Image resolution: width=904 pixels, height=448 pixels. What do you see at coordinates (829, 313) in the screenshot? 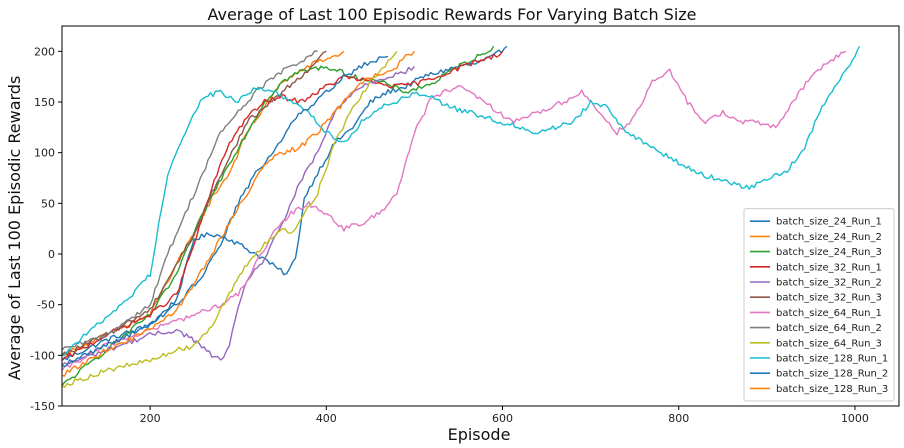
I see `legend-entry: batch_size_64_Run_1` at bounding box center [829, 313].